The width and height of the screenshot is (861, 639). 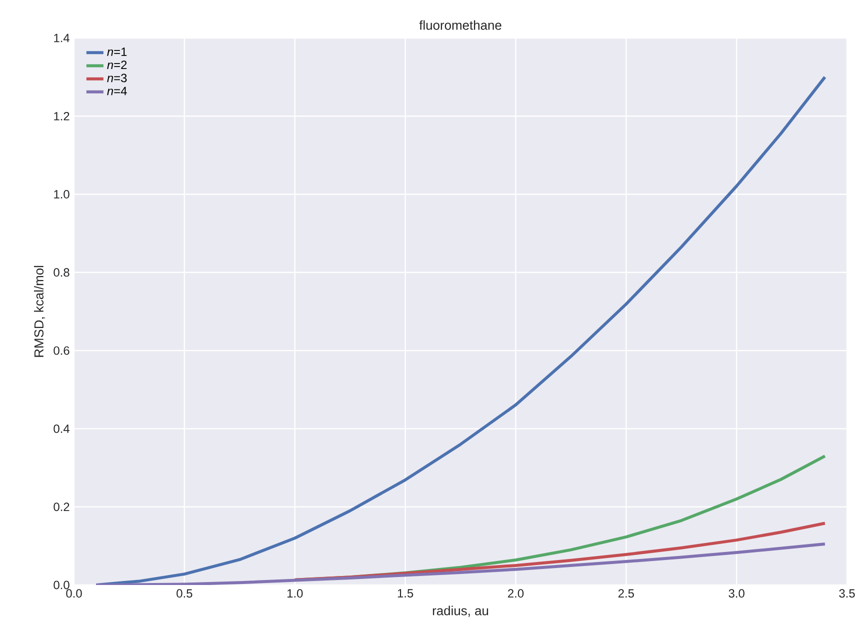 I want to click on x-tick-label: 3.0, so click(x=736, y=593).